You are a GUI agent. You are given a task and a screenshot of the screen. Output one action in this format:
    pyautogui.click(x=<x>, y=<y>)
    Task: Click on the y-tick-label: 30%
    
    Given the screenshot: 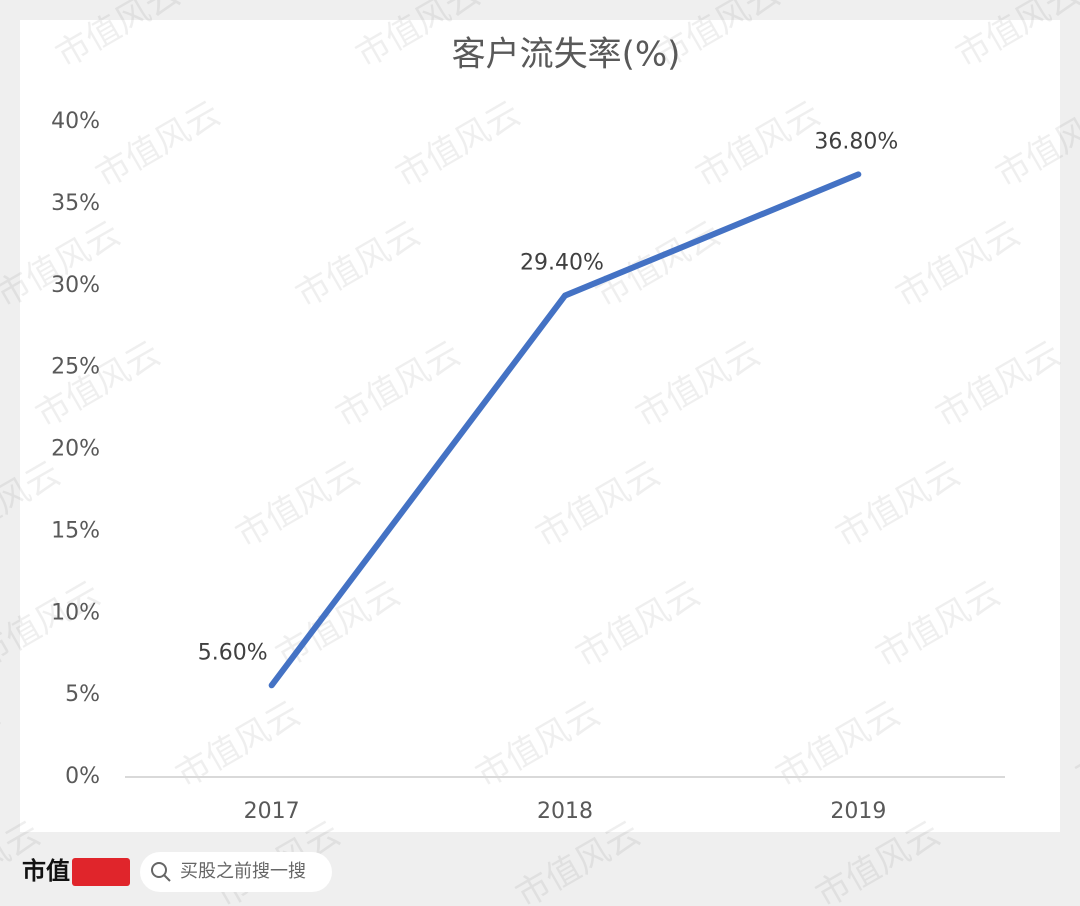 What is the action you would take?
    pyautogui.click(x=75, y=285)
    